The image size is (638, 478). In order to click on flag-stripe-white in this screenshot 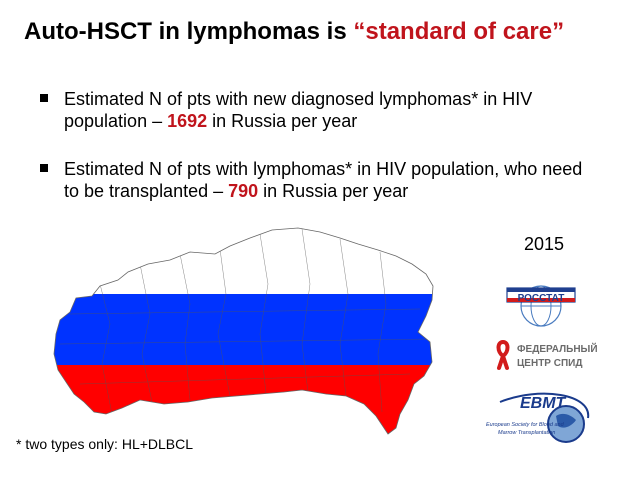, I will do `click(243, 261)`.